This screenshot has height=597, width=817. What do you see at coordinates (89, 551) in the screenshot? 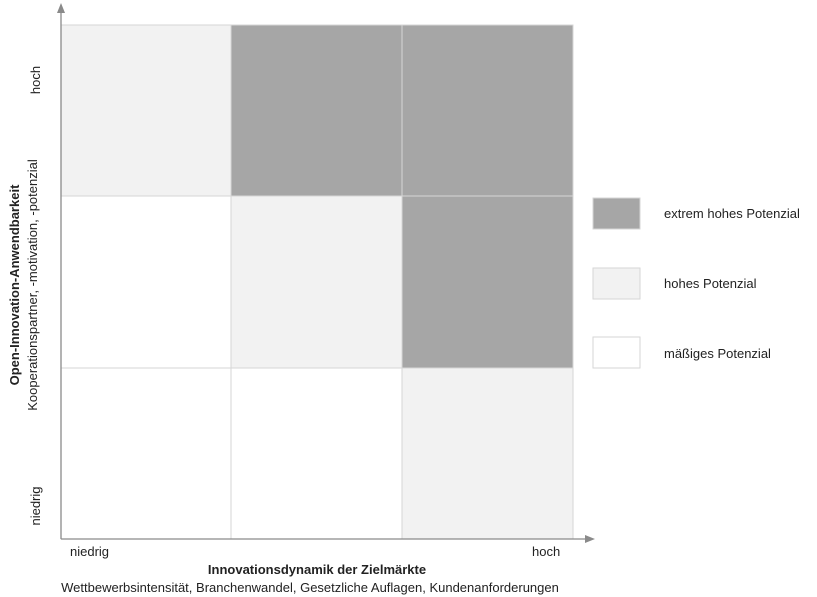
I see `x-axis-low-label: niedrig` at bounding box center [89, 551].